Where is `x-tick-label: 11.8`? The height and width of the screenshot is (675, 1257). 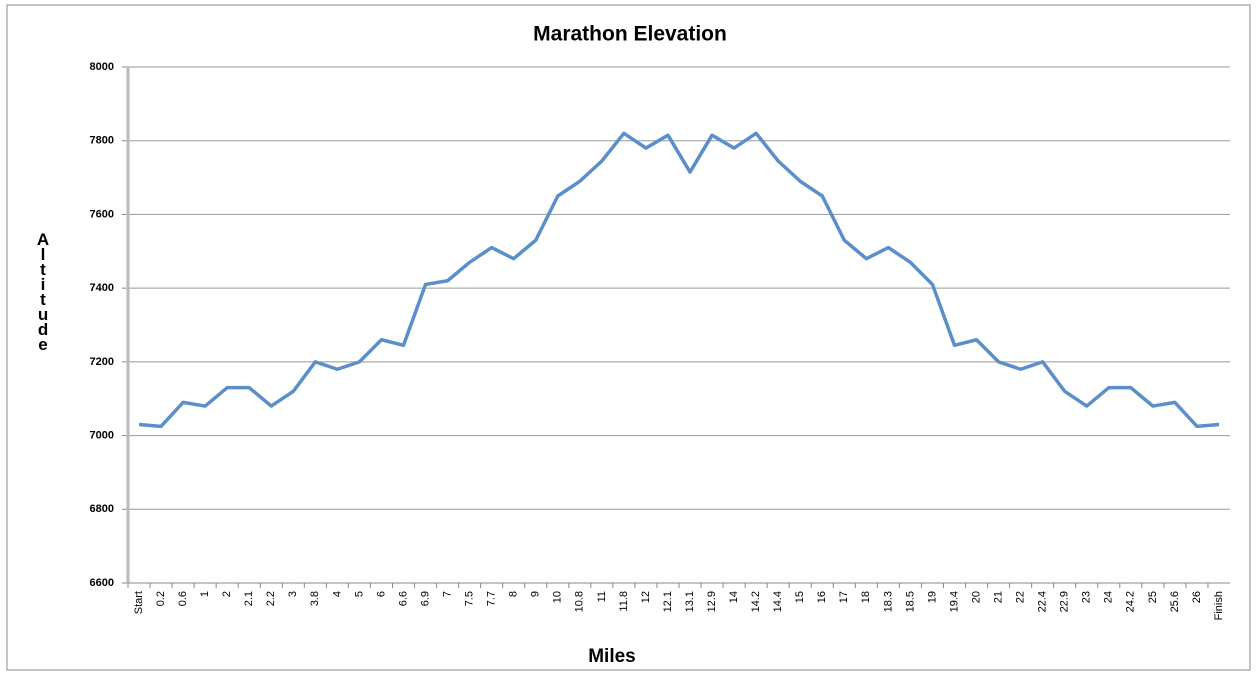
x-tick-label: 11.8 is located at coordinates (624, 601).